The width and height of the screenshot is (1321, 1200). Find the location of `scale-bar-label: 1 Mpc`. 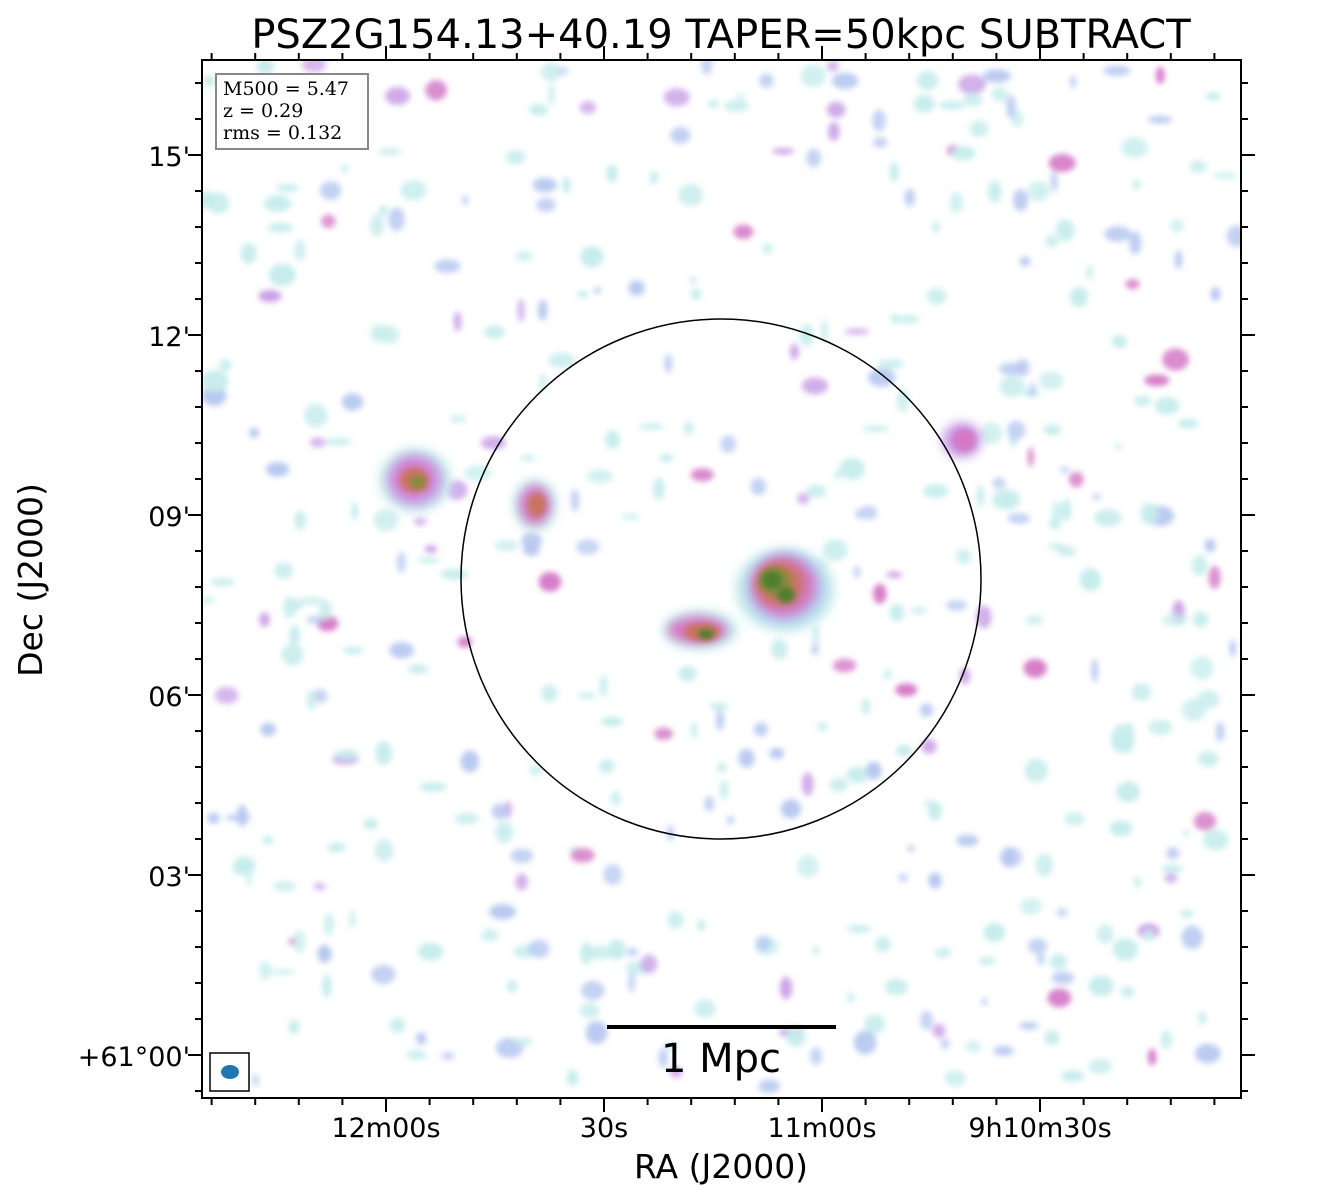

scale-bar-label: 1 Mpc is located at coordinates (721, 1059).